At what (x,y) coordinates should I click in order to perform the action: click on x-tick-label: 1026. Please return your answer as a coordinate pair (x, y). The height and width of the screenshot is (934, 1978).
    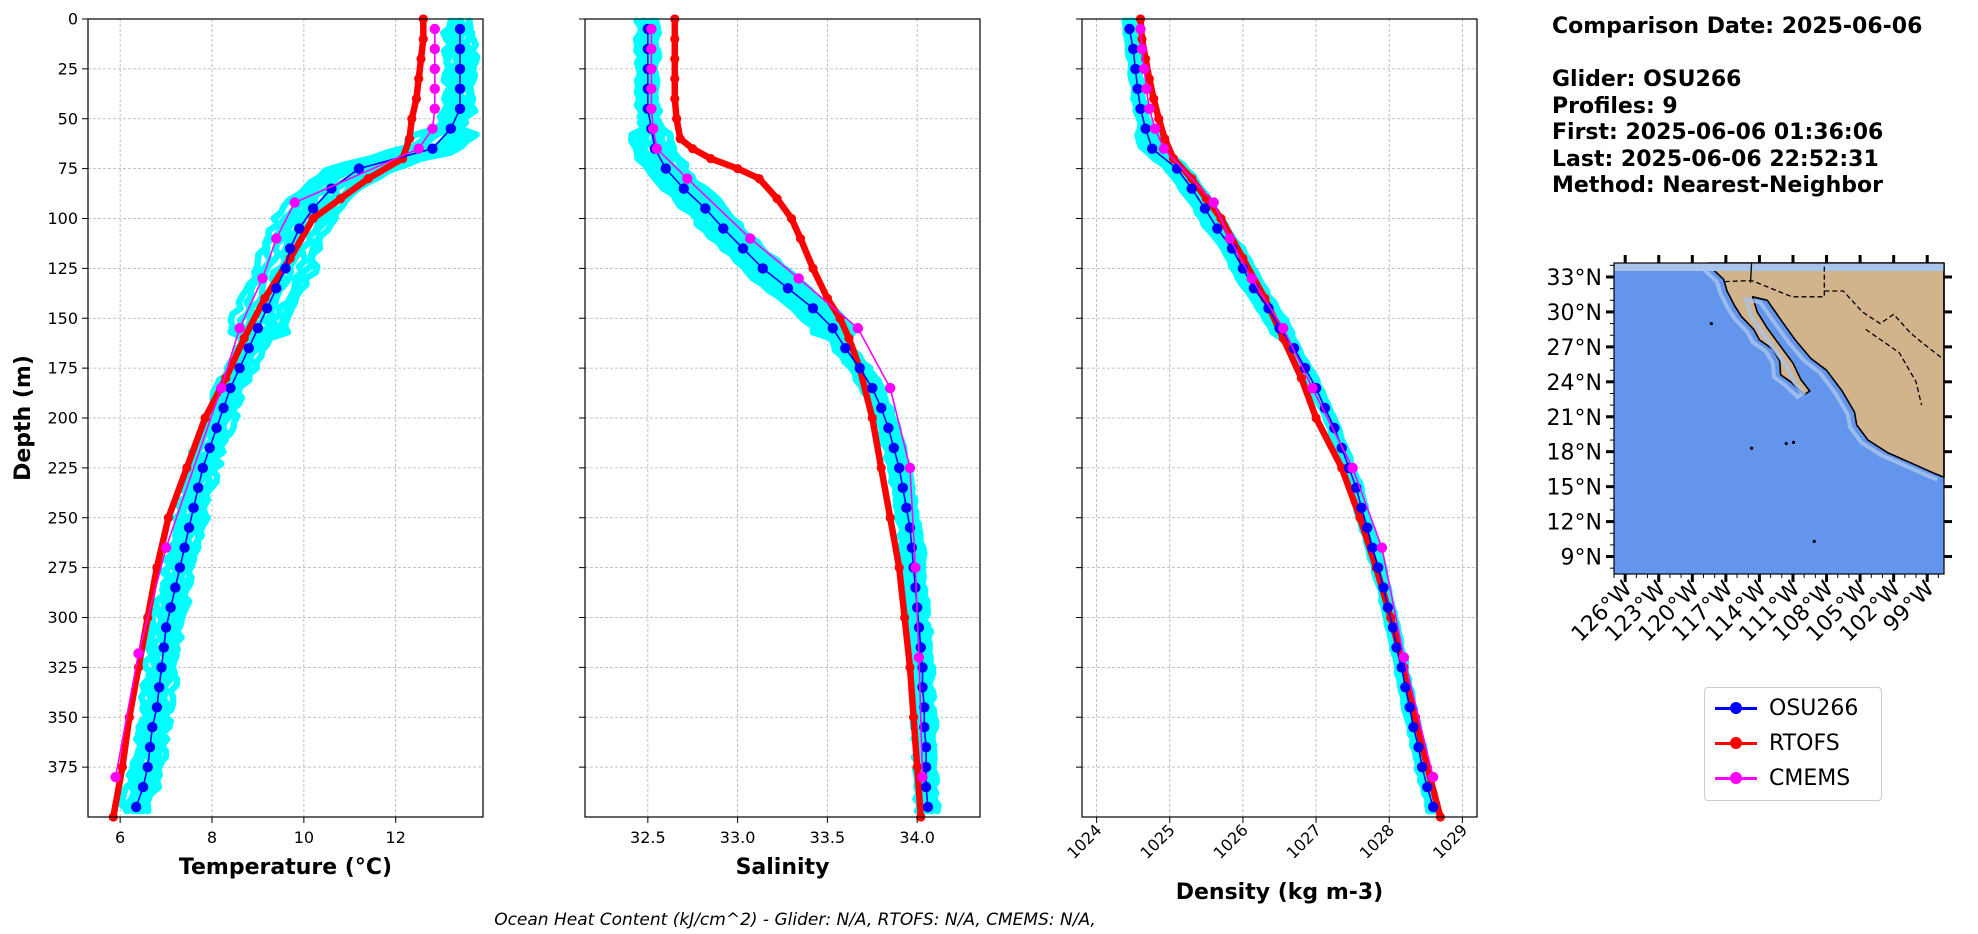
    Looking at the image, I should click on (1231, 841).